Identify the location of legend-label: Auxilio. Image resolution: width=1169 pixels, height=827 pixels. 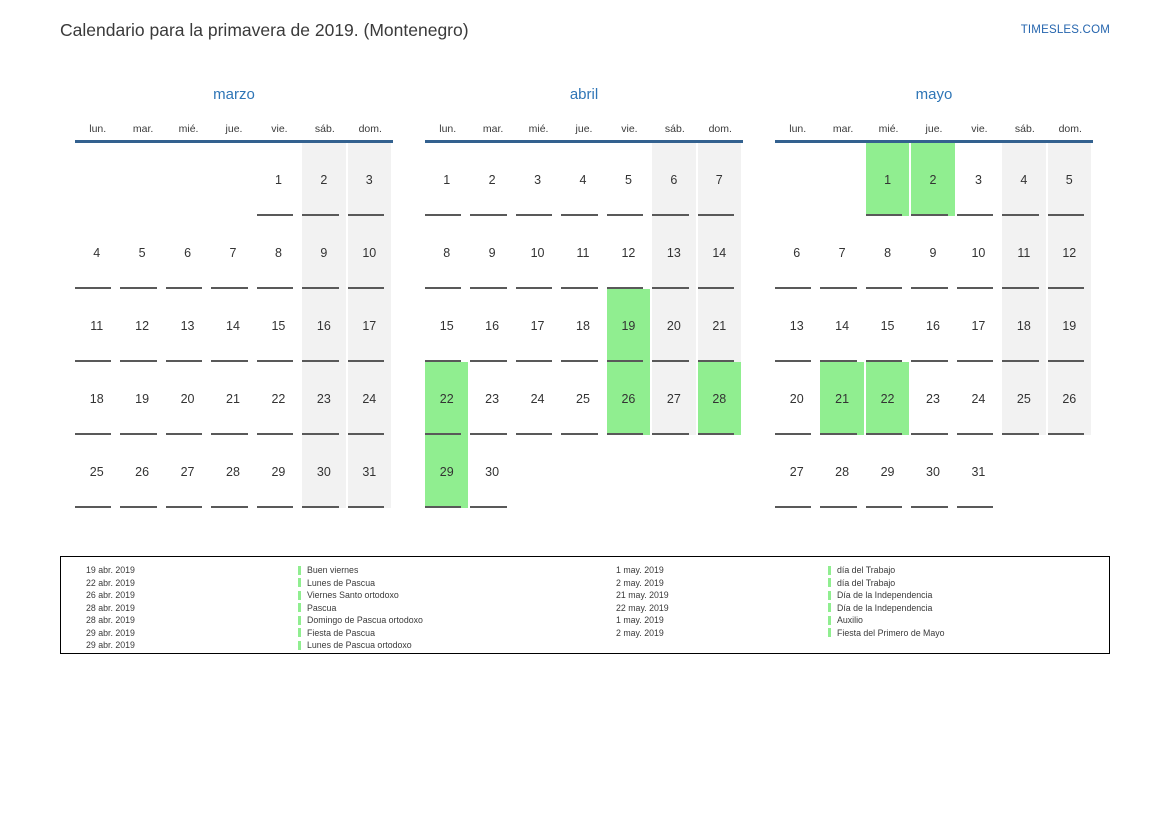
(850, 620).